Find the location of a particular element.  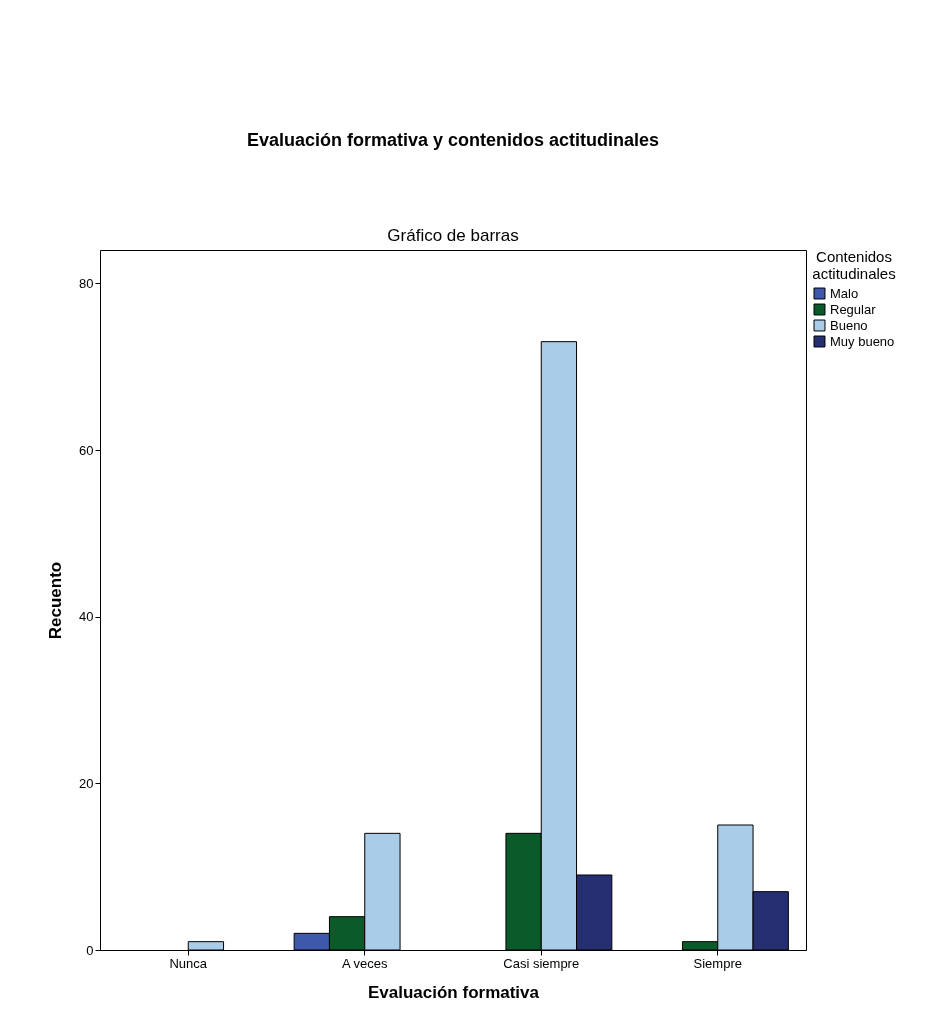

x-tick-label: Nunca is located at coordinates (188, 963).